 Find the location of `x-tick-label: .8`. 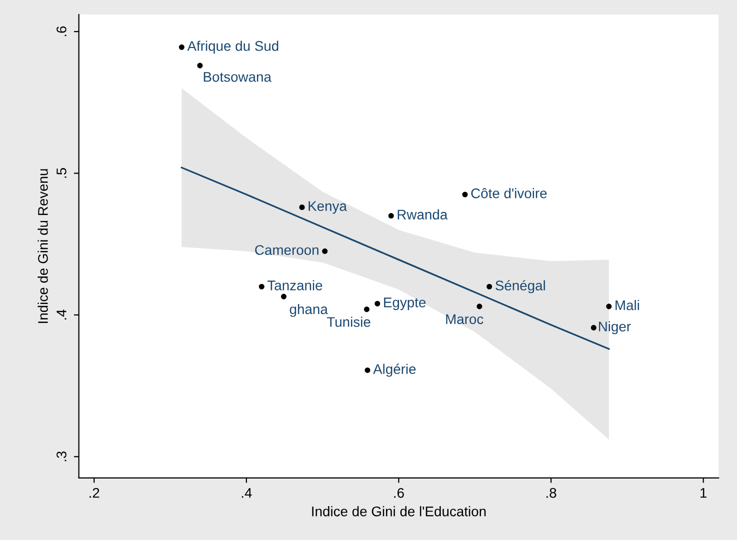

x-tick-label: .8 is located at coordinates (551, 493).